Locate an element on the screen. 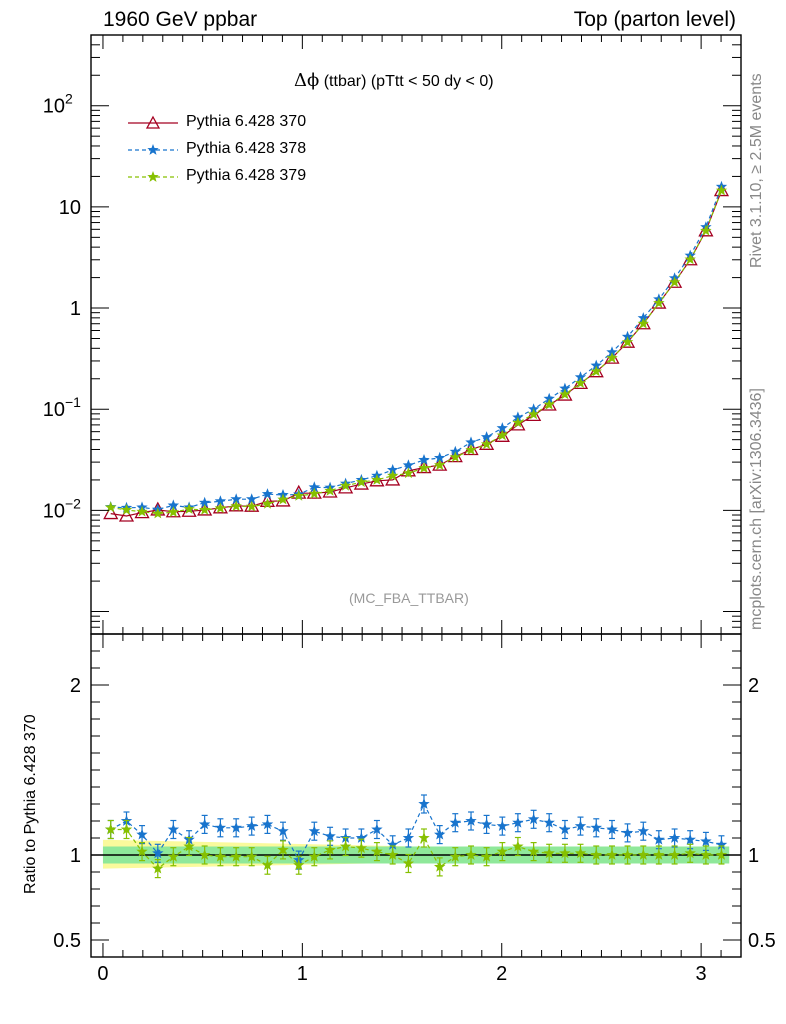 The image size is (786, 1024). x-tick-label: 2 is located at coordinates (501, 974).